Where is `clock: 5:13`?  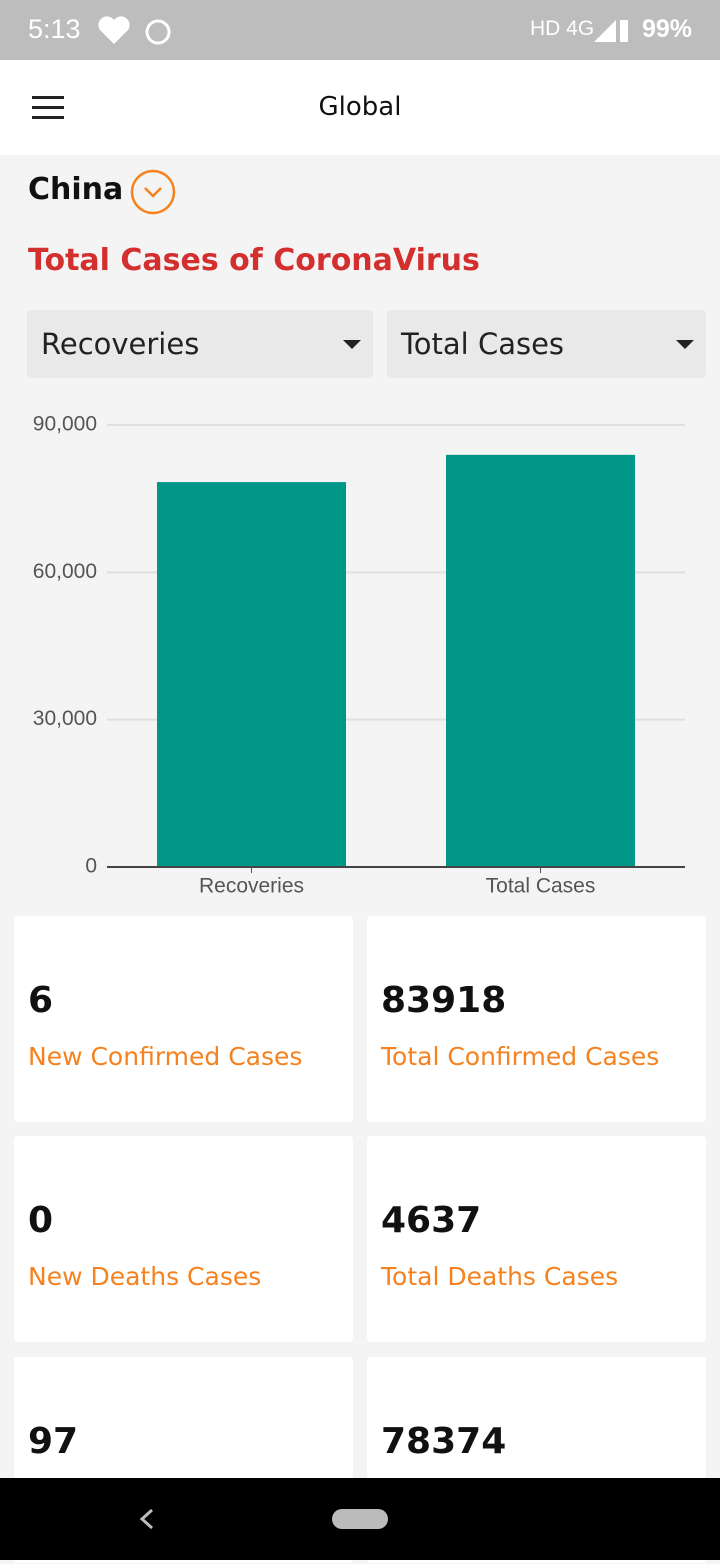
clock: 5:13 is located at coordinates (54, 29).